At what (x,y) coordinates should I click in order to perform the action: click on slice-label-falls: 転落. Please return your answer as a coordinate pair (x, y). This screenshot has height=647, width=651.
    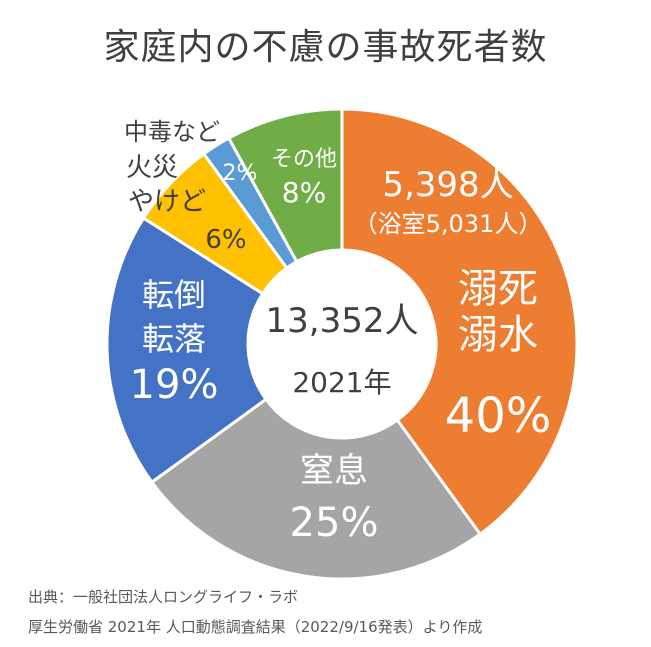
    Looking at the image, I should click on (174, 339).